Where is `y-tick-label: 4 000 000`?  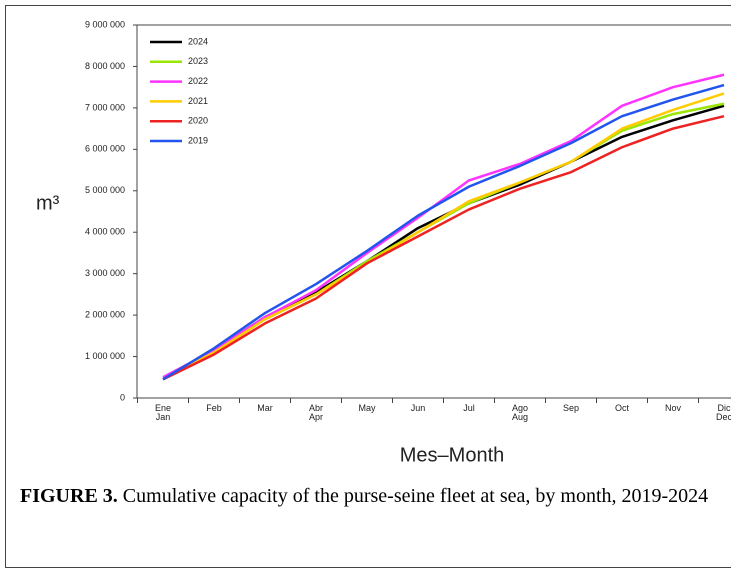 y-tick-label: 4 000 000 is located at coordinates (105, 232).